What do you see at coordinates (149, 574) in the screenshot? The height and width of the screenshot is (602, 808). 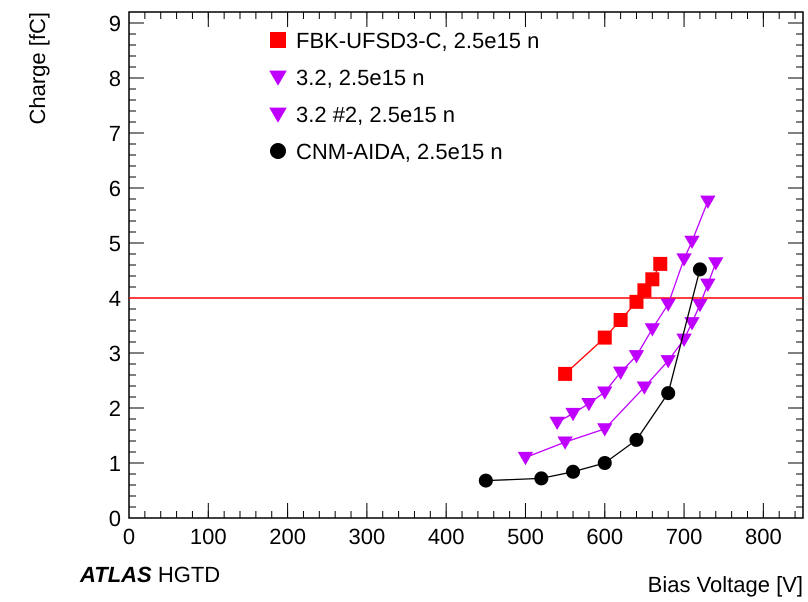 I see `text: ATLAS HGTD` at bounding box center [149, 574].